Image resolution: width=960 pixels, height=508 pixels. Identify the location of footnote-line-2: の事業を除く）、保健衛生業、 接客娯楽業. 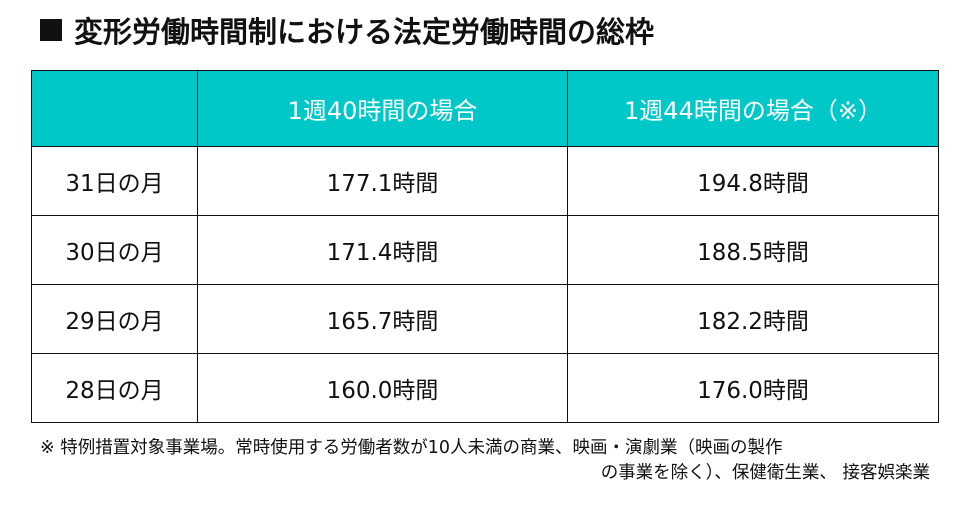
(765, 473).